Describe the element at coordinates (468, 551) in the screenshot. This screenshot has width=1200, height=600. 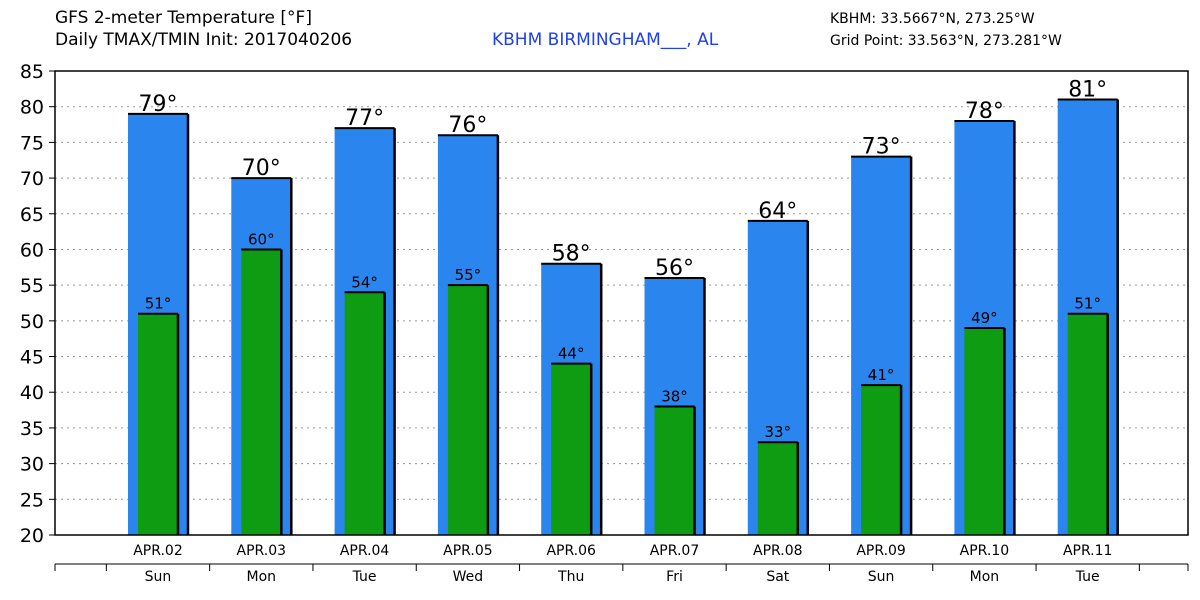
I see `x-tick-label: APR.05` at that location.